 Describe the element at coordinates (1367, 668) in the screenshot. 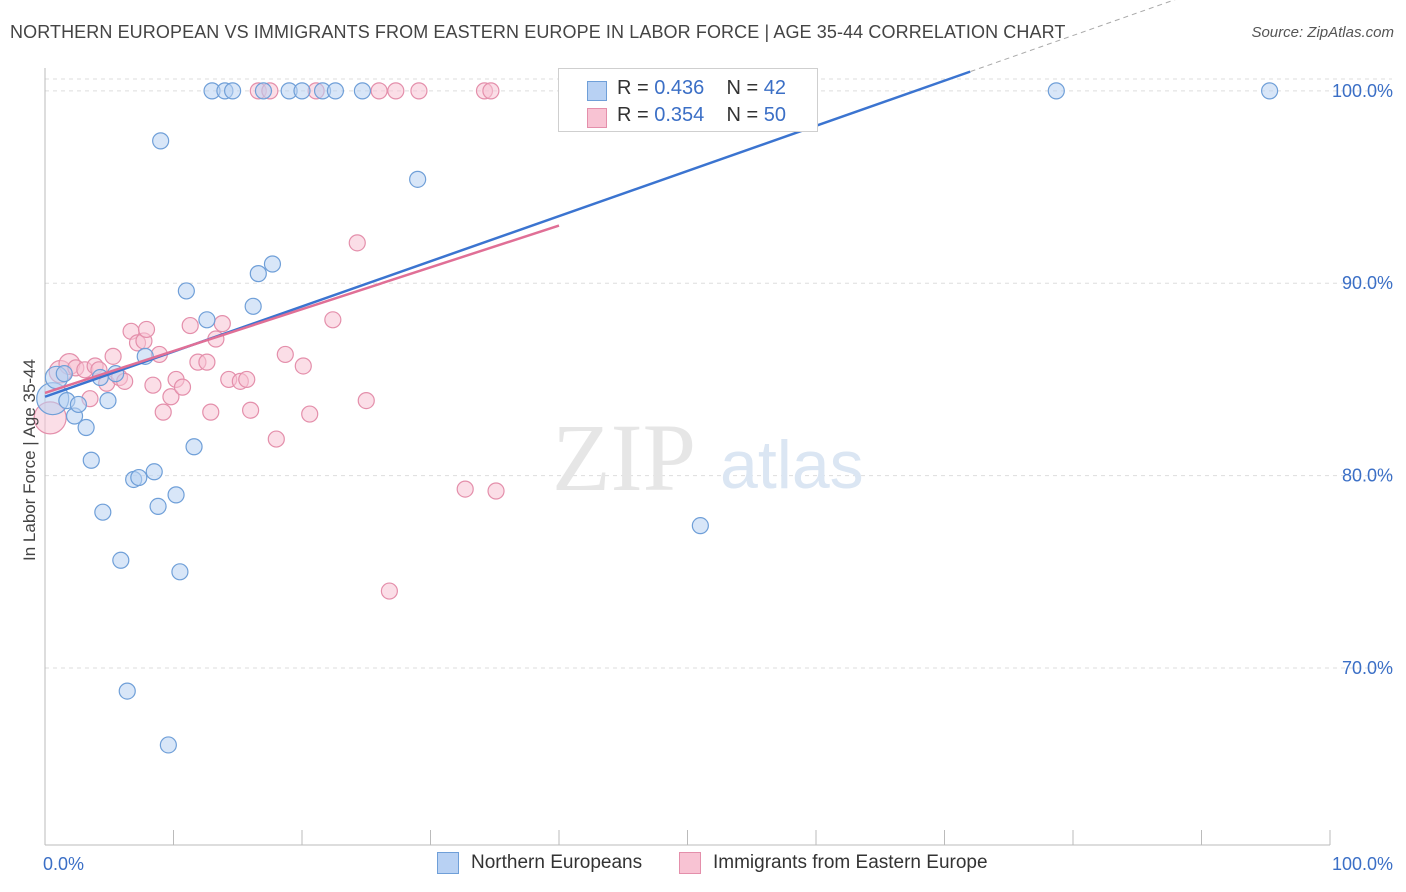

I see `y-tick-label: 70.0%` at that location.